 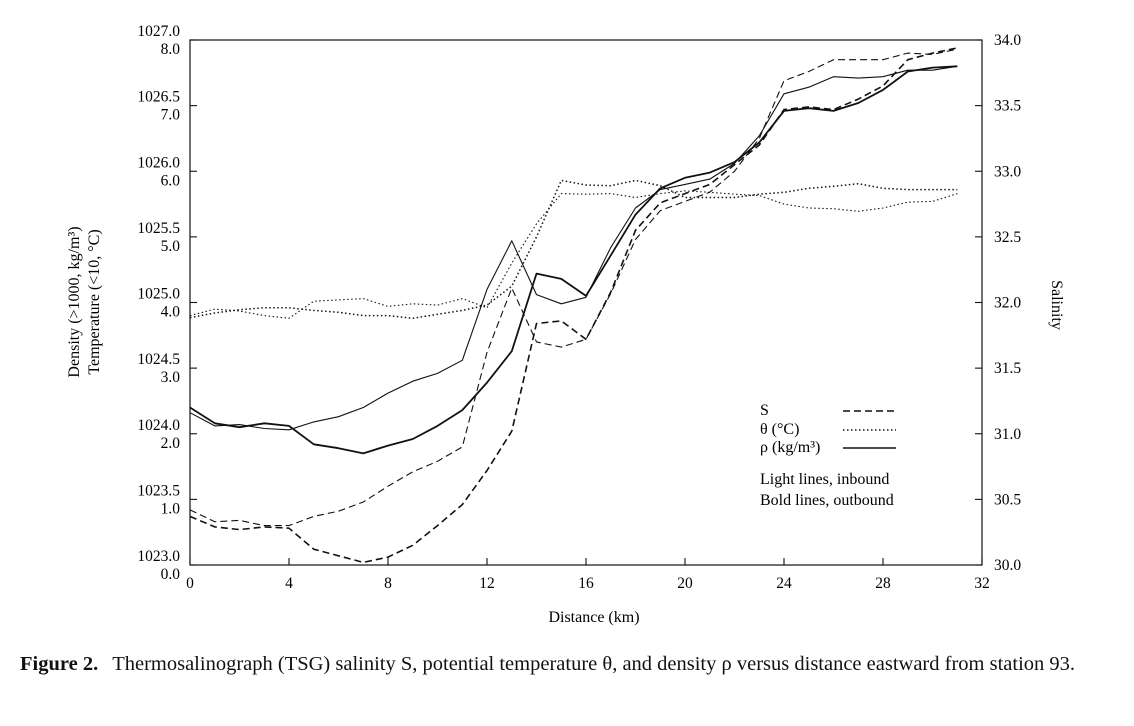 What do you see at coordinates (1007, 303) in the screenshot?
I see `right-salinity-tick-label: 32.0` at bounding box center [1007, 303].